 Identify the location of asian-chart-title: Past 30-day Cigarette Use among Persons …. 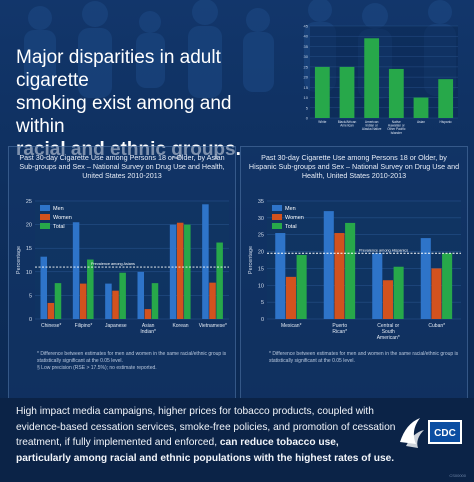
(122, 166).